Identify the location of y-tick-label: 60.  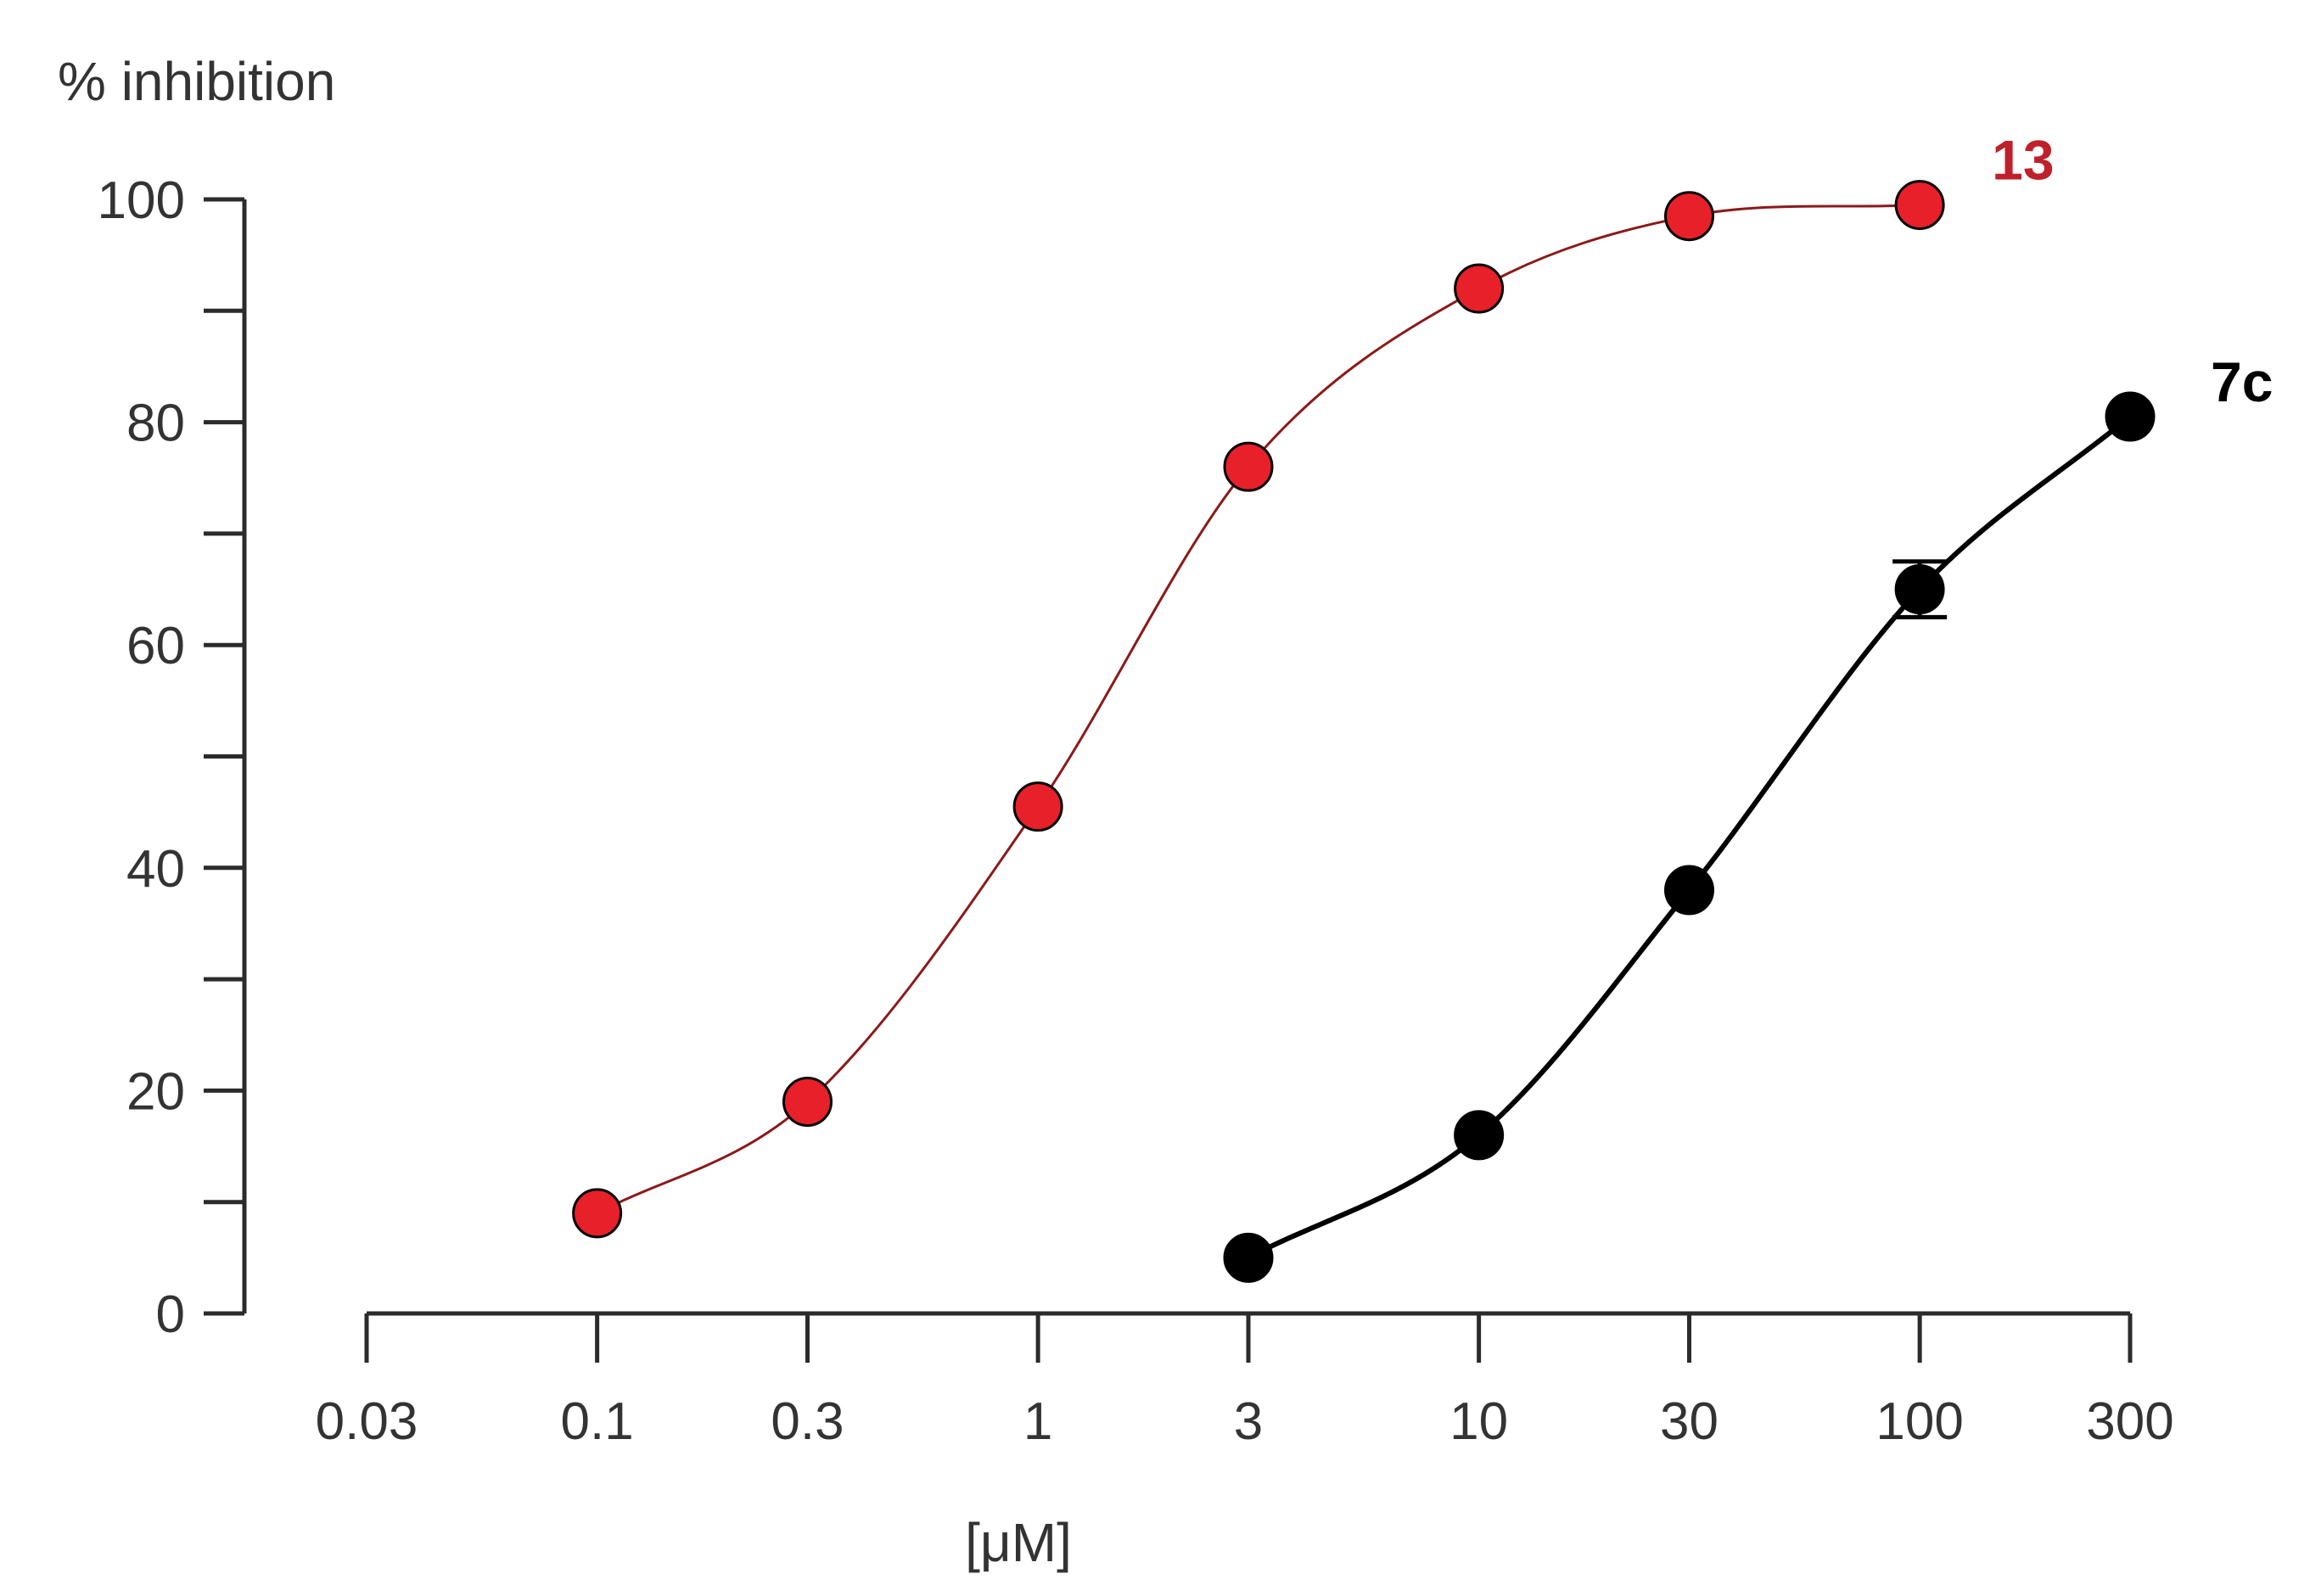
(155, 646).